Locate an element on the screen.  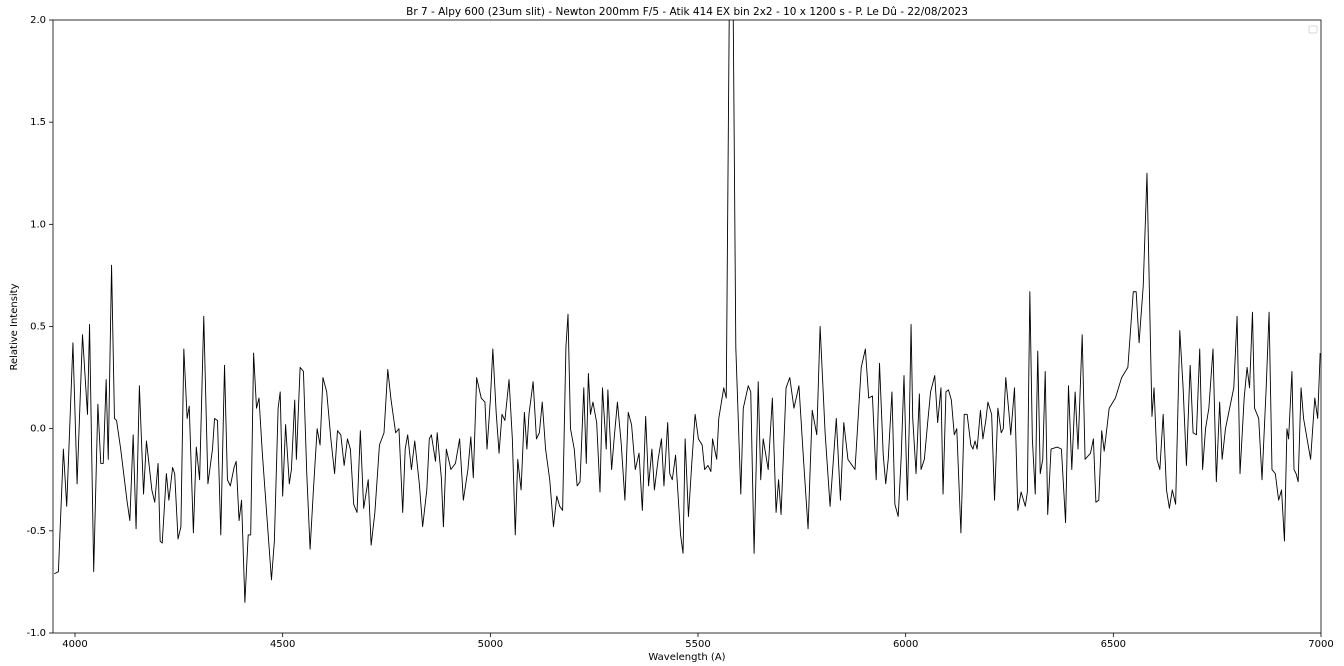
x-tick-label: 6500 is located at coordinates (1113, 644).